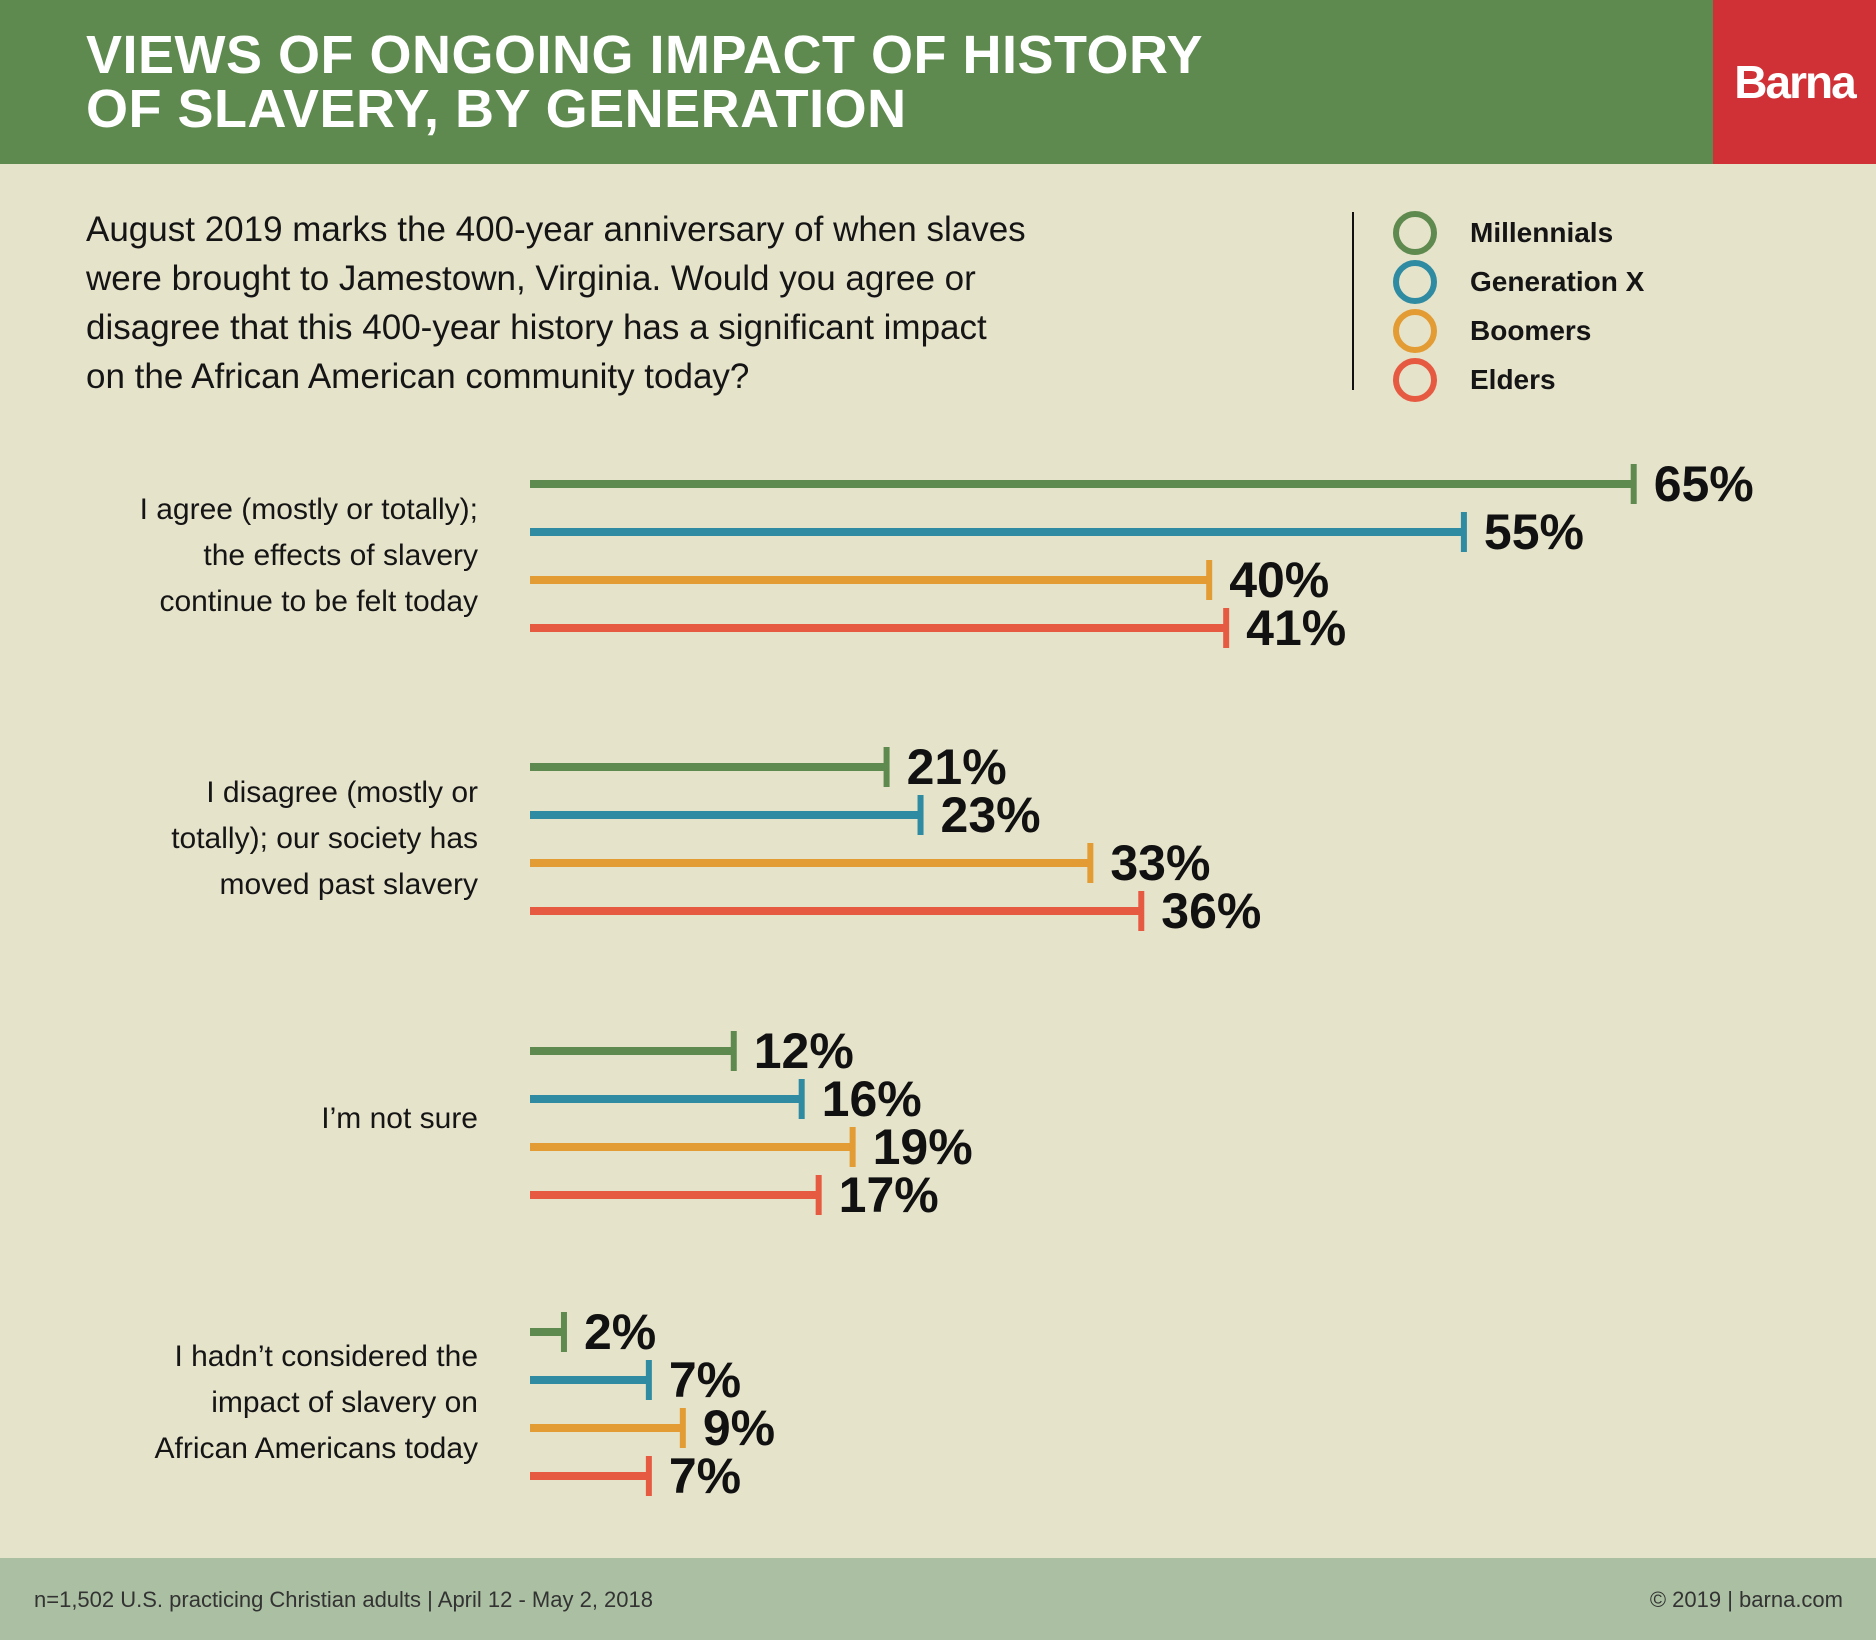 This screenshot has width=1876, height=1640. What do you see at coordinates (1296, 628) in the screenshot?
I see `data-label: 41%` at bounding box center [1296, 628].